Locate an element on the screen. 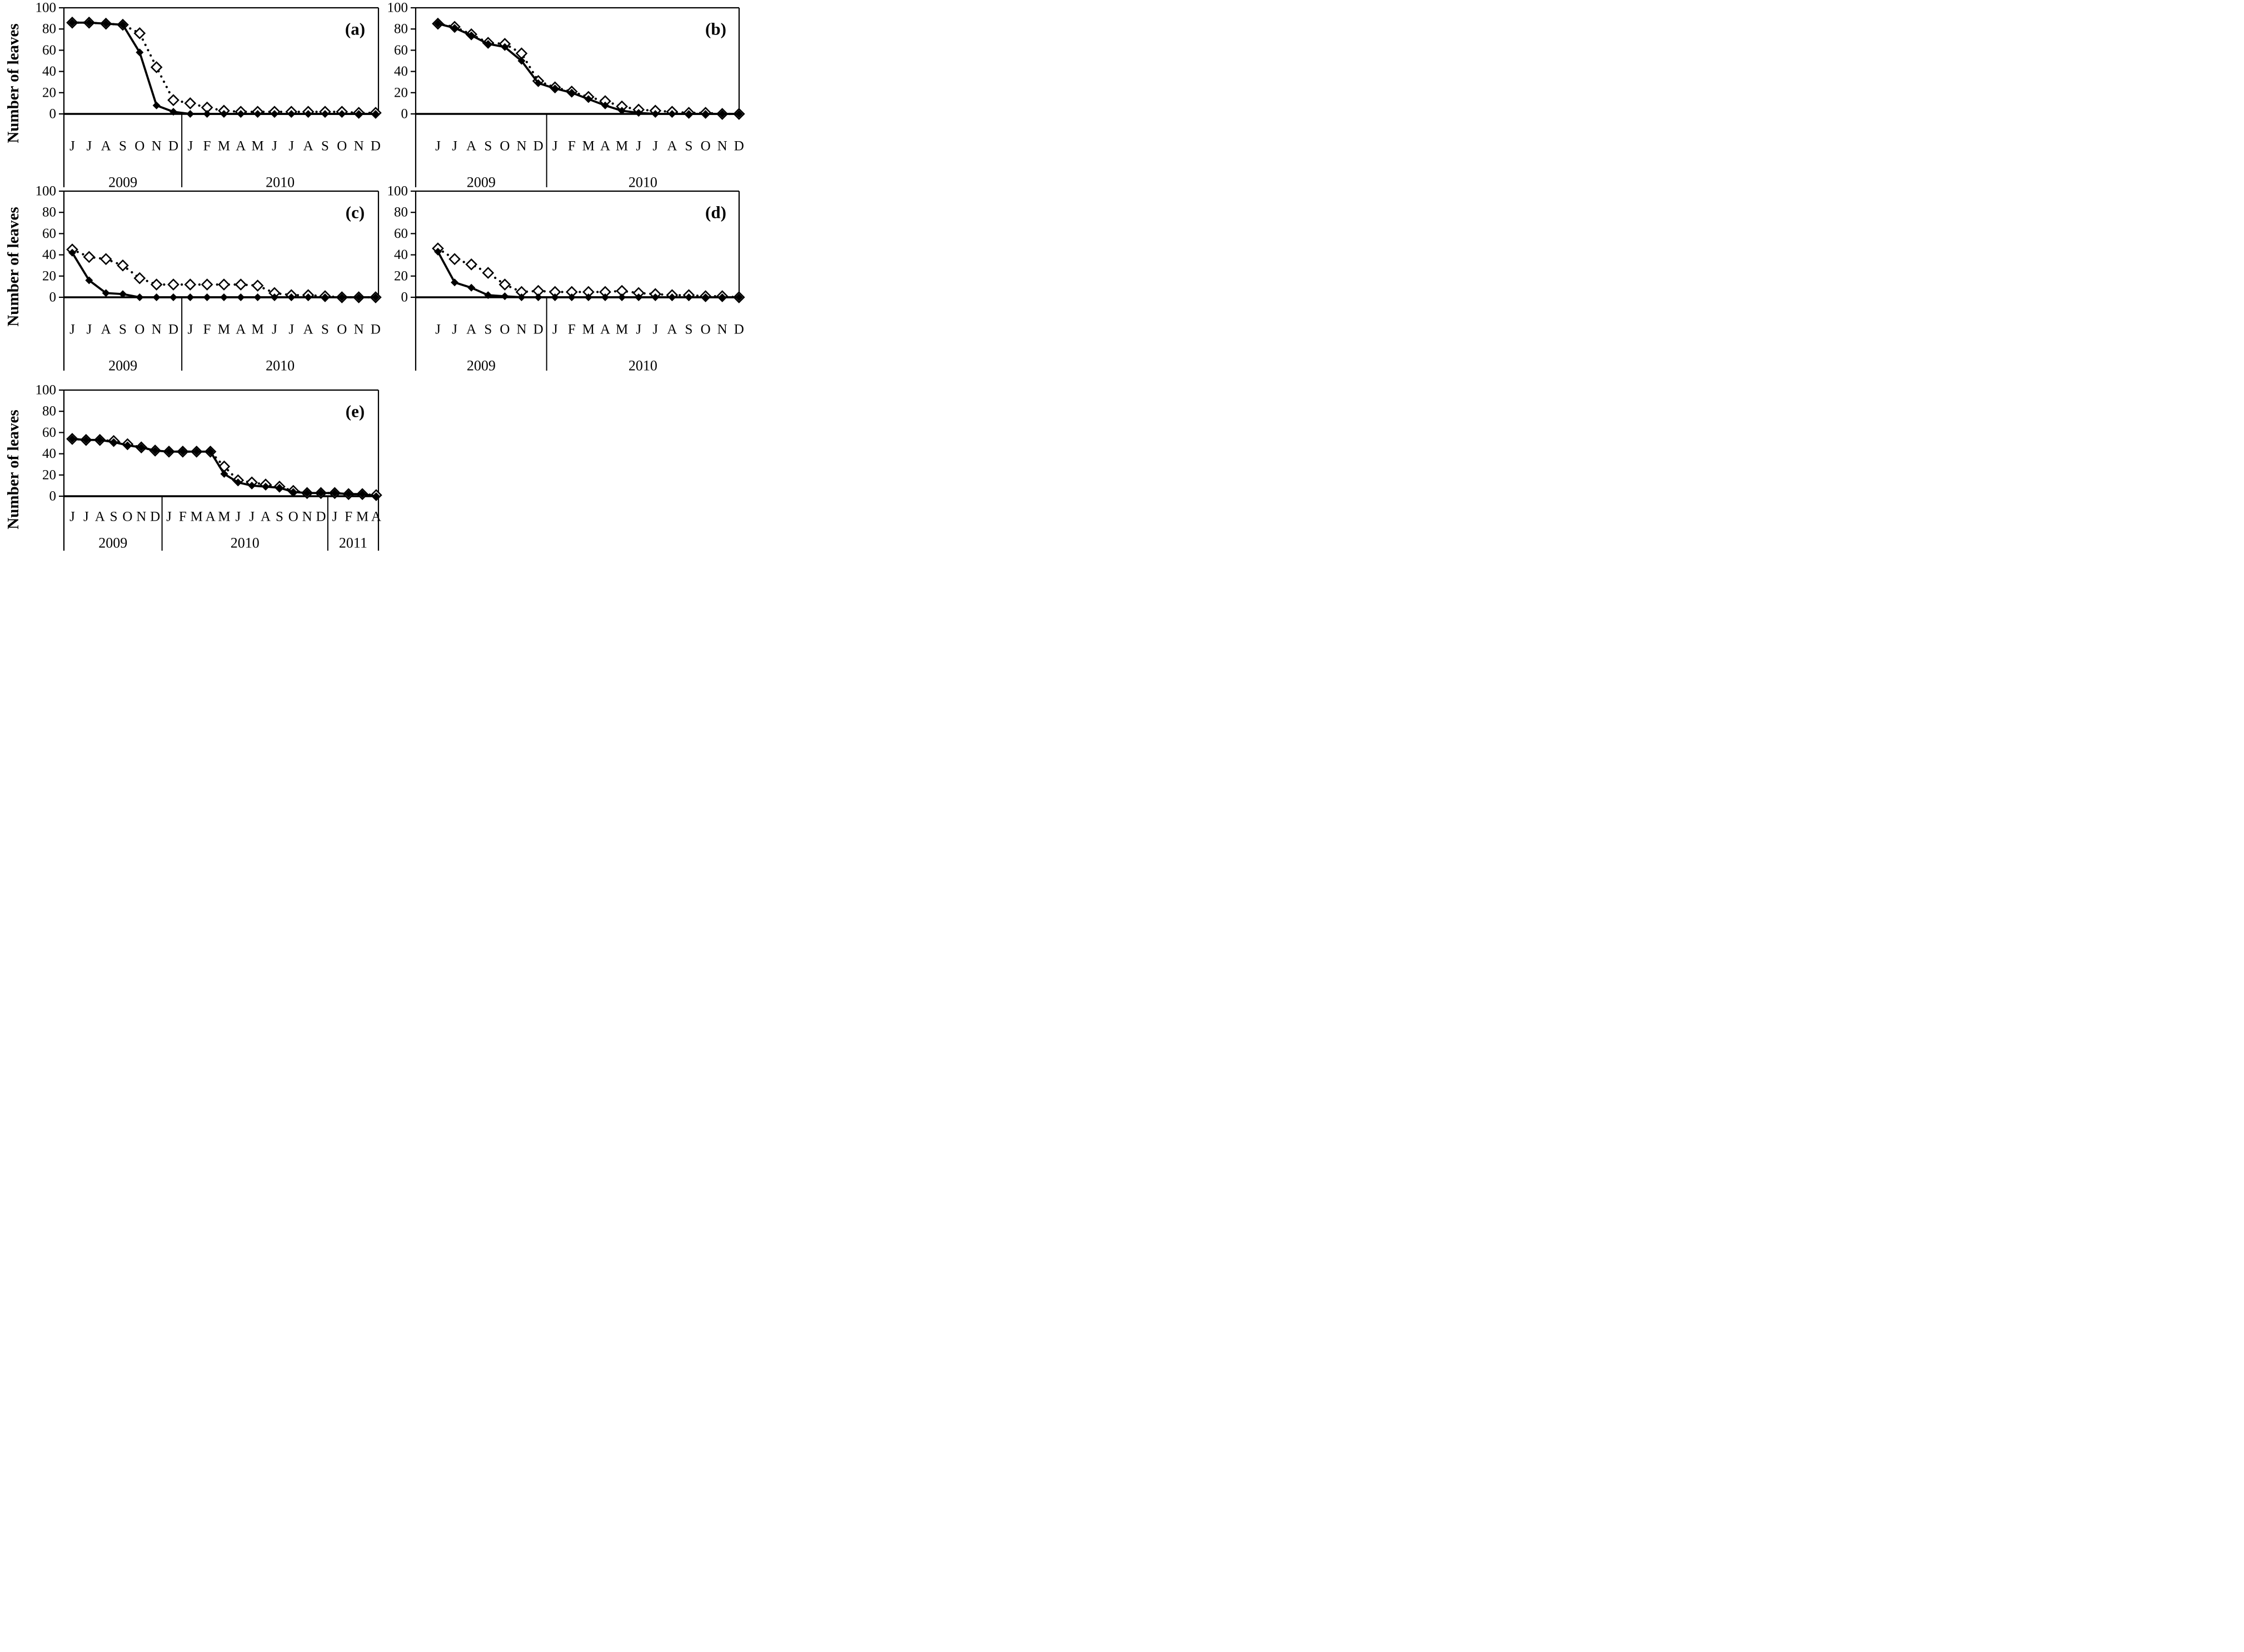 The height and width of the screenshot is (1652, 2244). year-label: 2011 is located at coordinates (353, 543).